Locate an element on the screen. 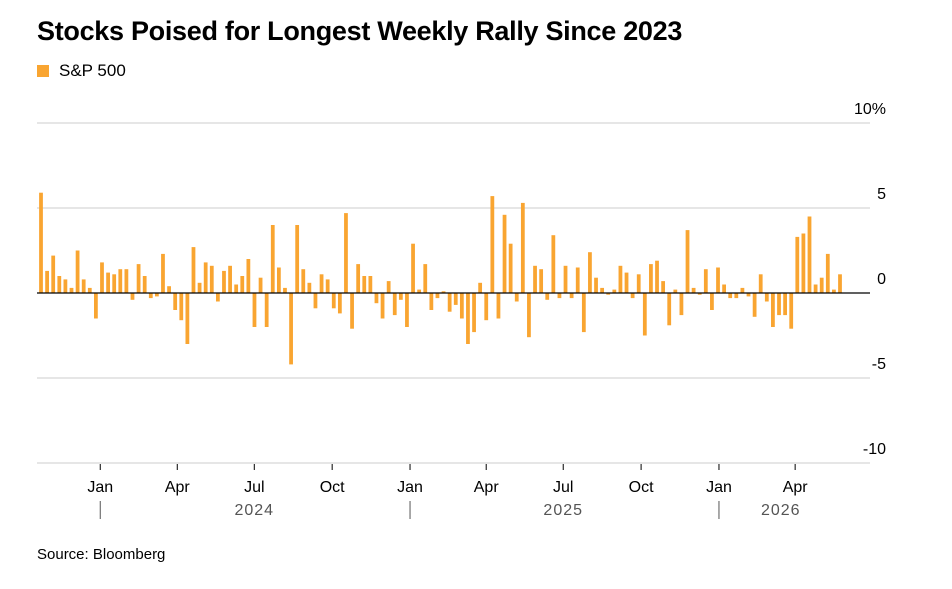 This screenshot has height=589, width=952. y-tick-label: 10% is located at coordinates (870, 109).